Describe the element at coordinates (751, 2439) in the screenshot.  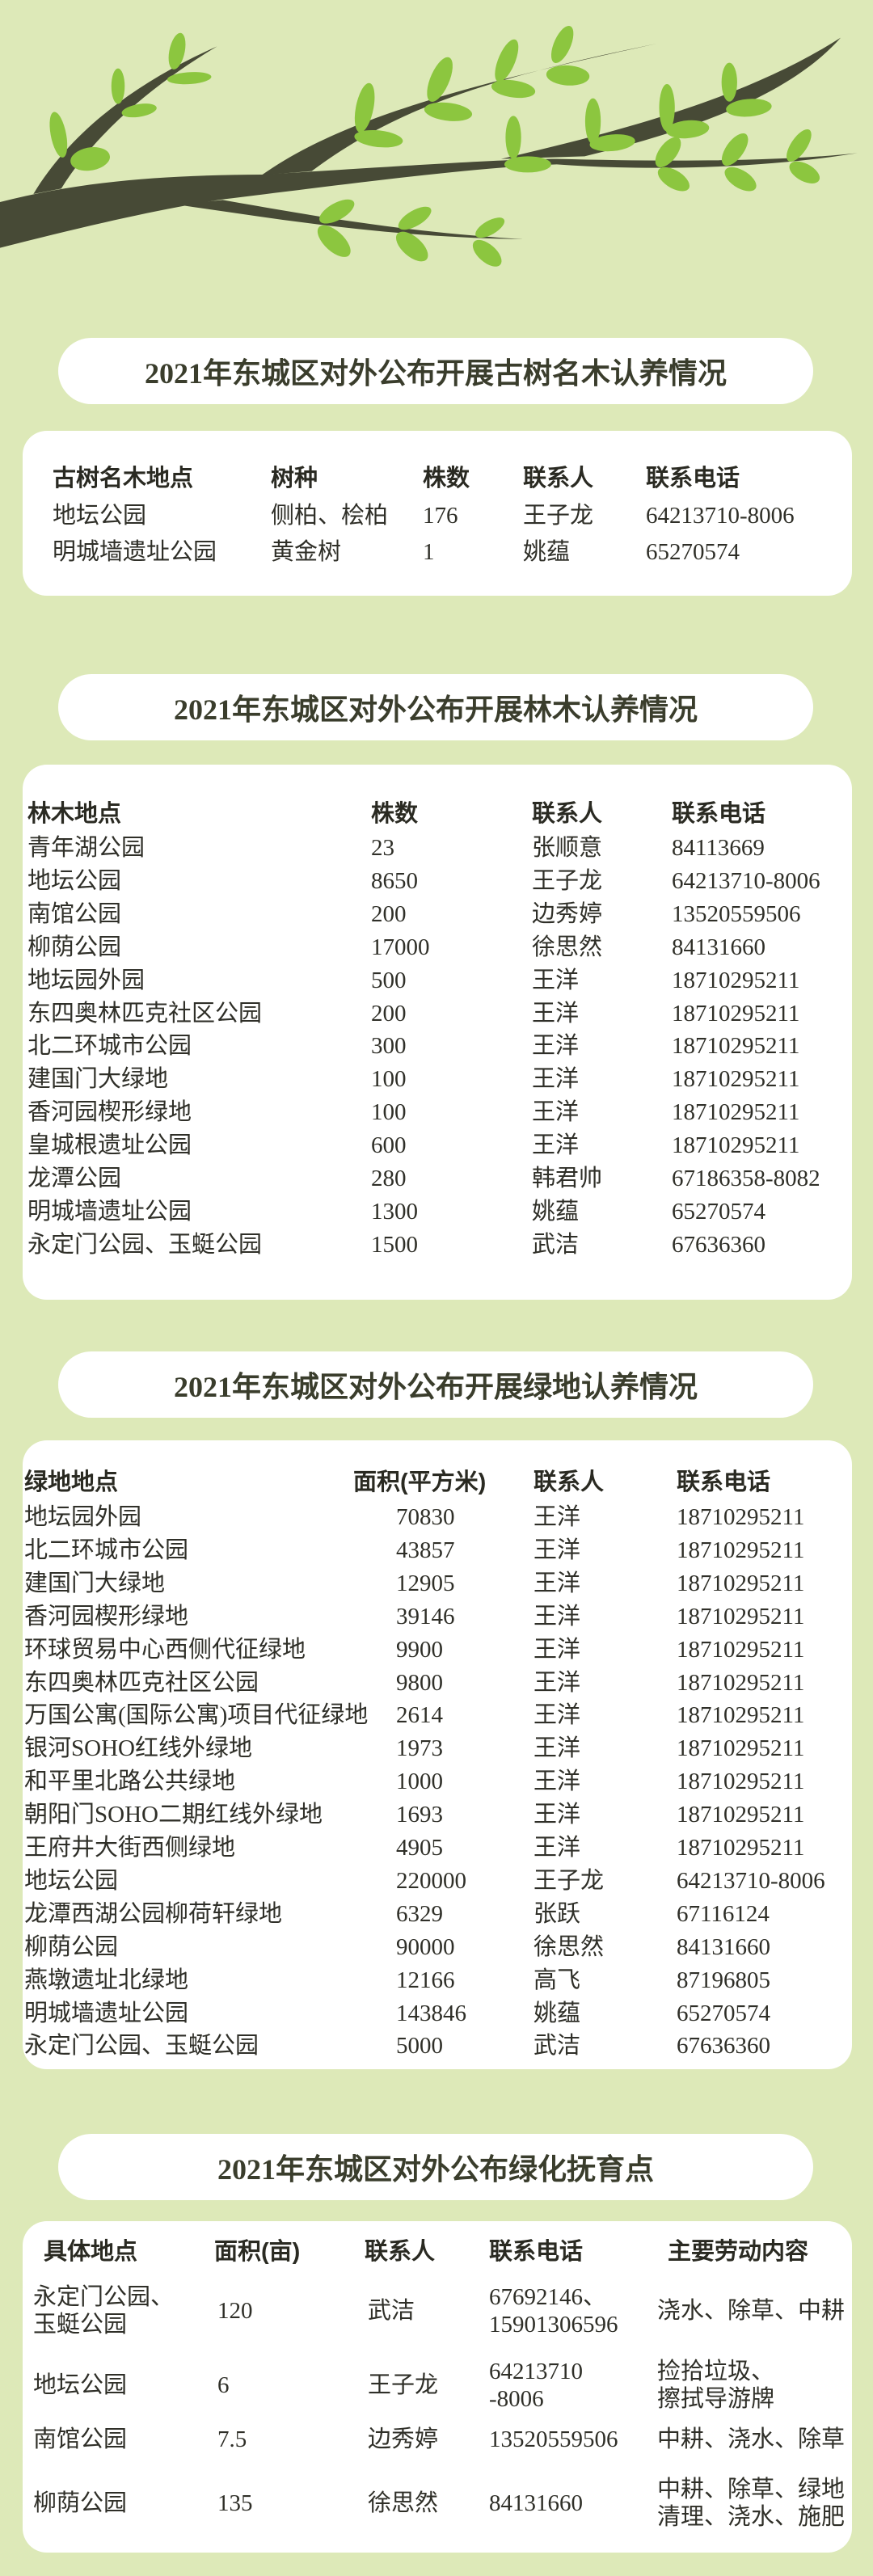
I see `table-cell: 中耕、浇水、除草` at that location.